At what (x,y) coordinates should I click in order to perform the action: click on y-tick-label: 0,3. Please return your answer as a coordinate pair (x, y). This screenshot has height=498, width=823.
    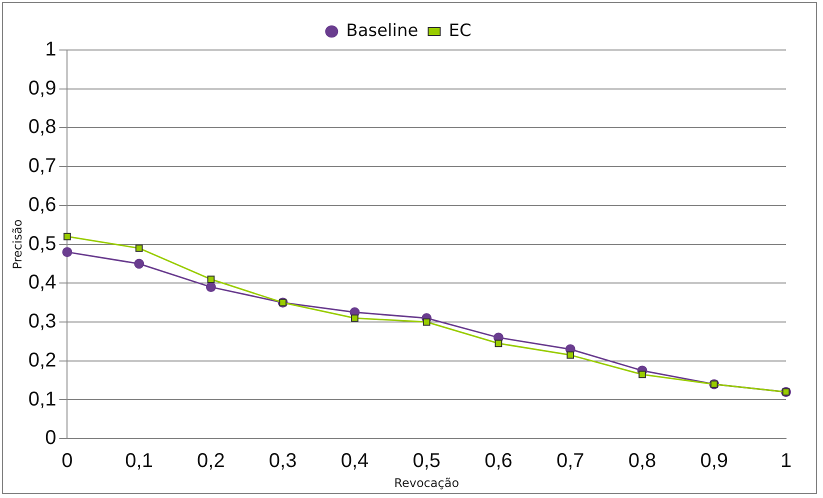
    Looking at the image, I should click on (42, 321).